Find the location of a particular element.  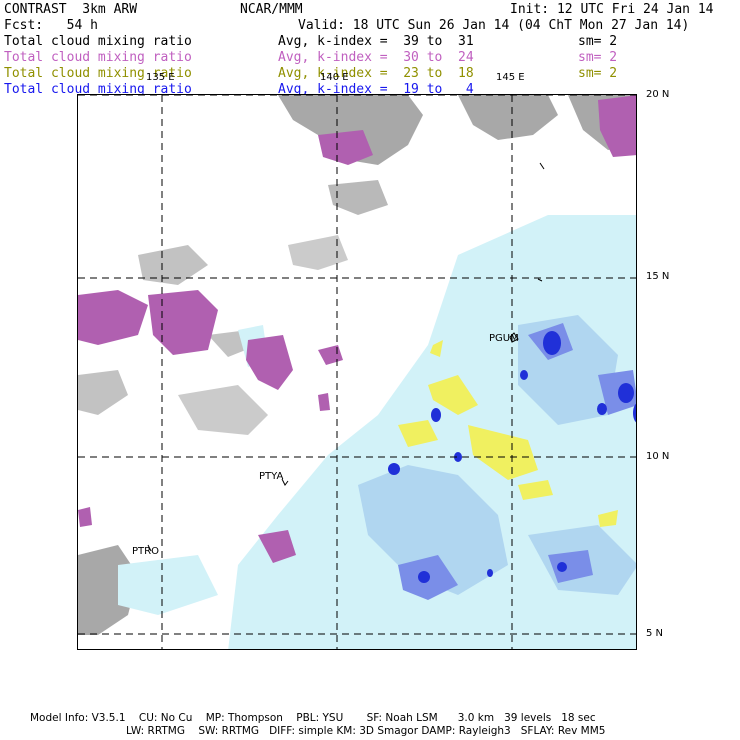

legend-field-2: Total cloud mixing ratio is located at coordinates (98, 57).